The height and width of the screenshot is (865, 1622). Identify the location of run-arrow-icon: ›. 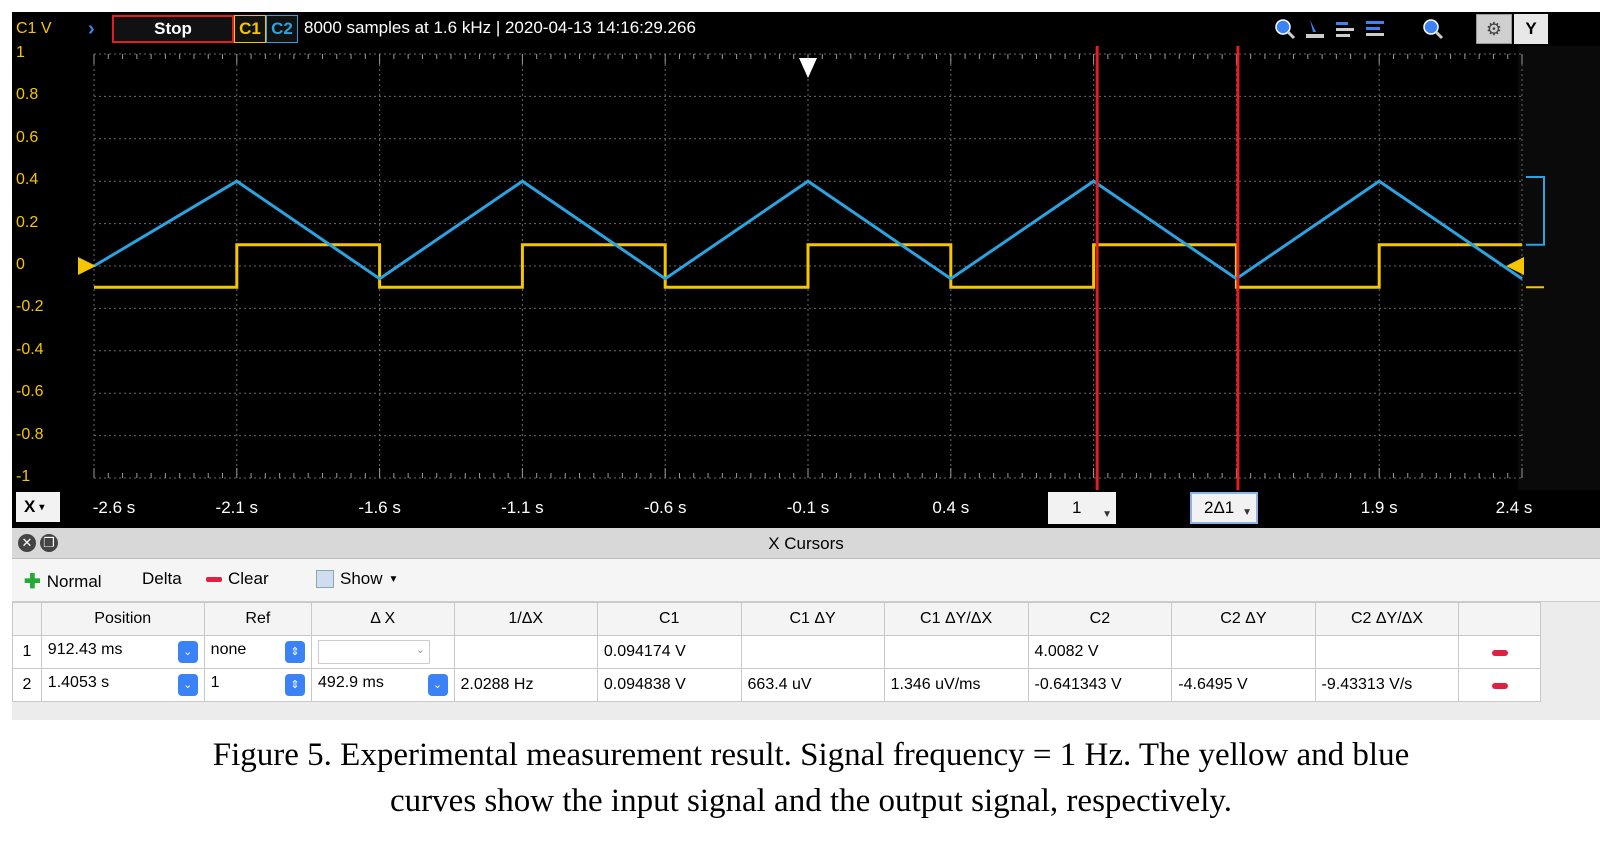
(91, 29).